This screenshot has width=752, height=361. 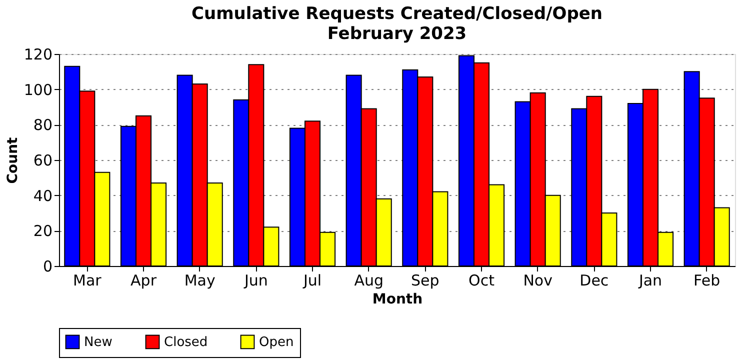 I want to click on y-tick-label: 120, so click(x=38, y=55).